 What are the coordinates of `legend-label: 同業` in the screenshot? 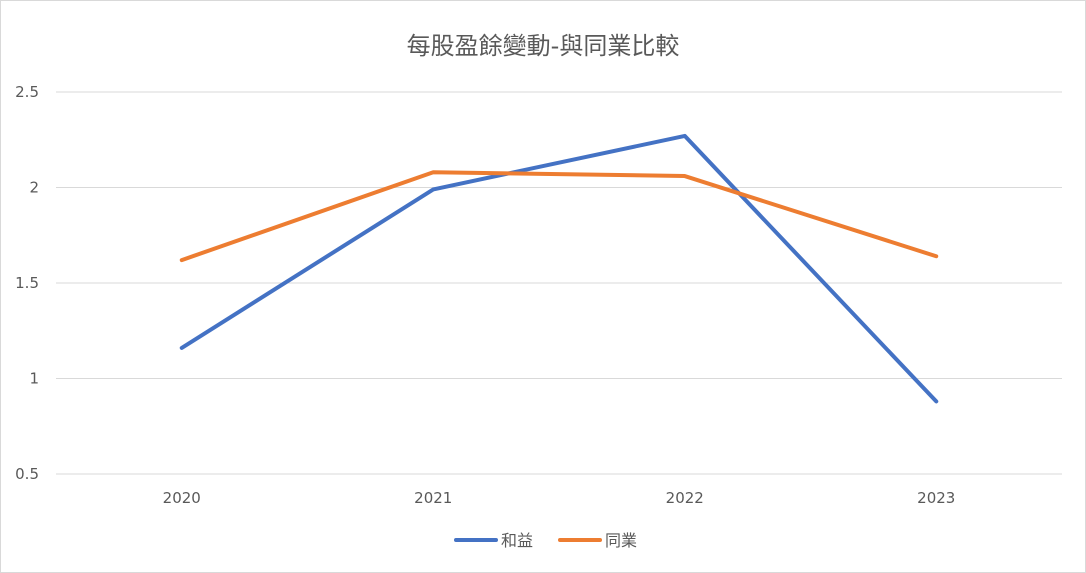 It's located at (621, 540).